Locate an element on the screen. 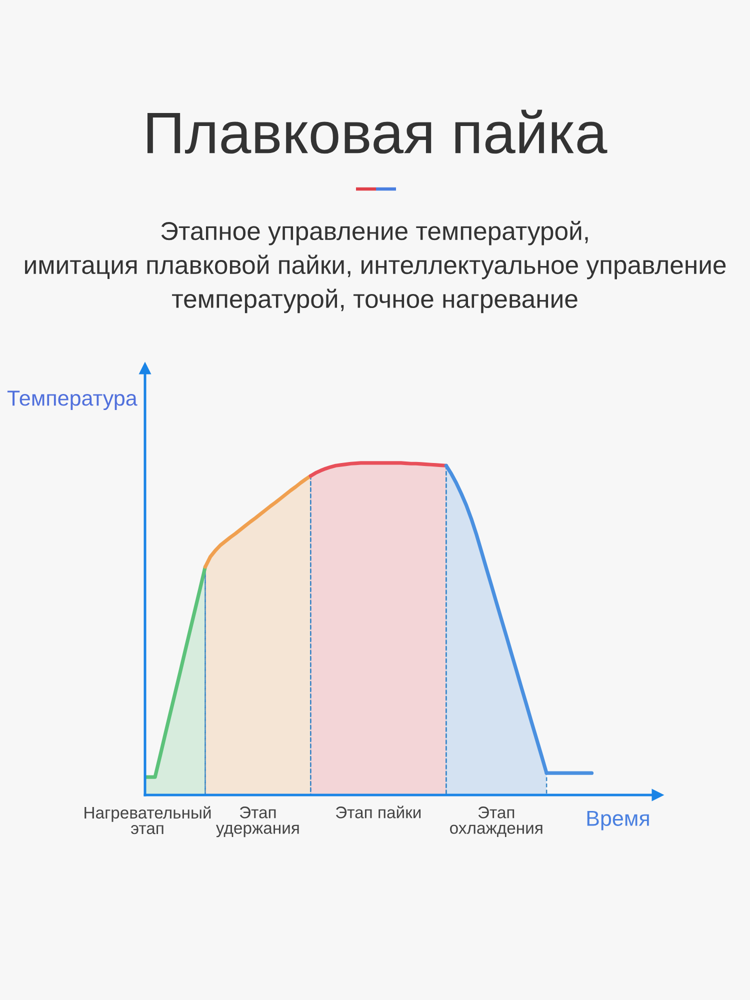 The width and height of the screenshot is (750, 1000). series-label: Нагревательный этап is located at coordinates (147, 820).